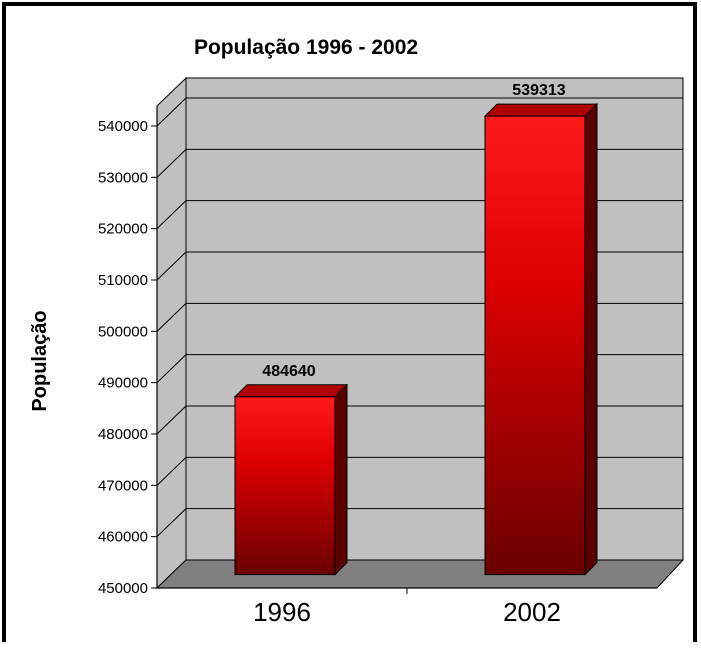 The height and width of the screenshot is (651, 701). Describe the element at coordinates (123, 331) in the screenshot. I see `y-tick-label: 500000` at that location.